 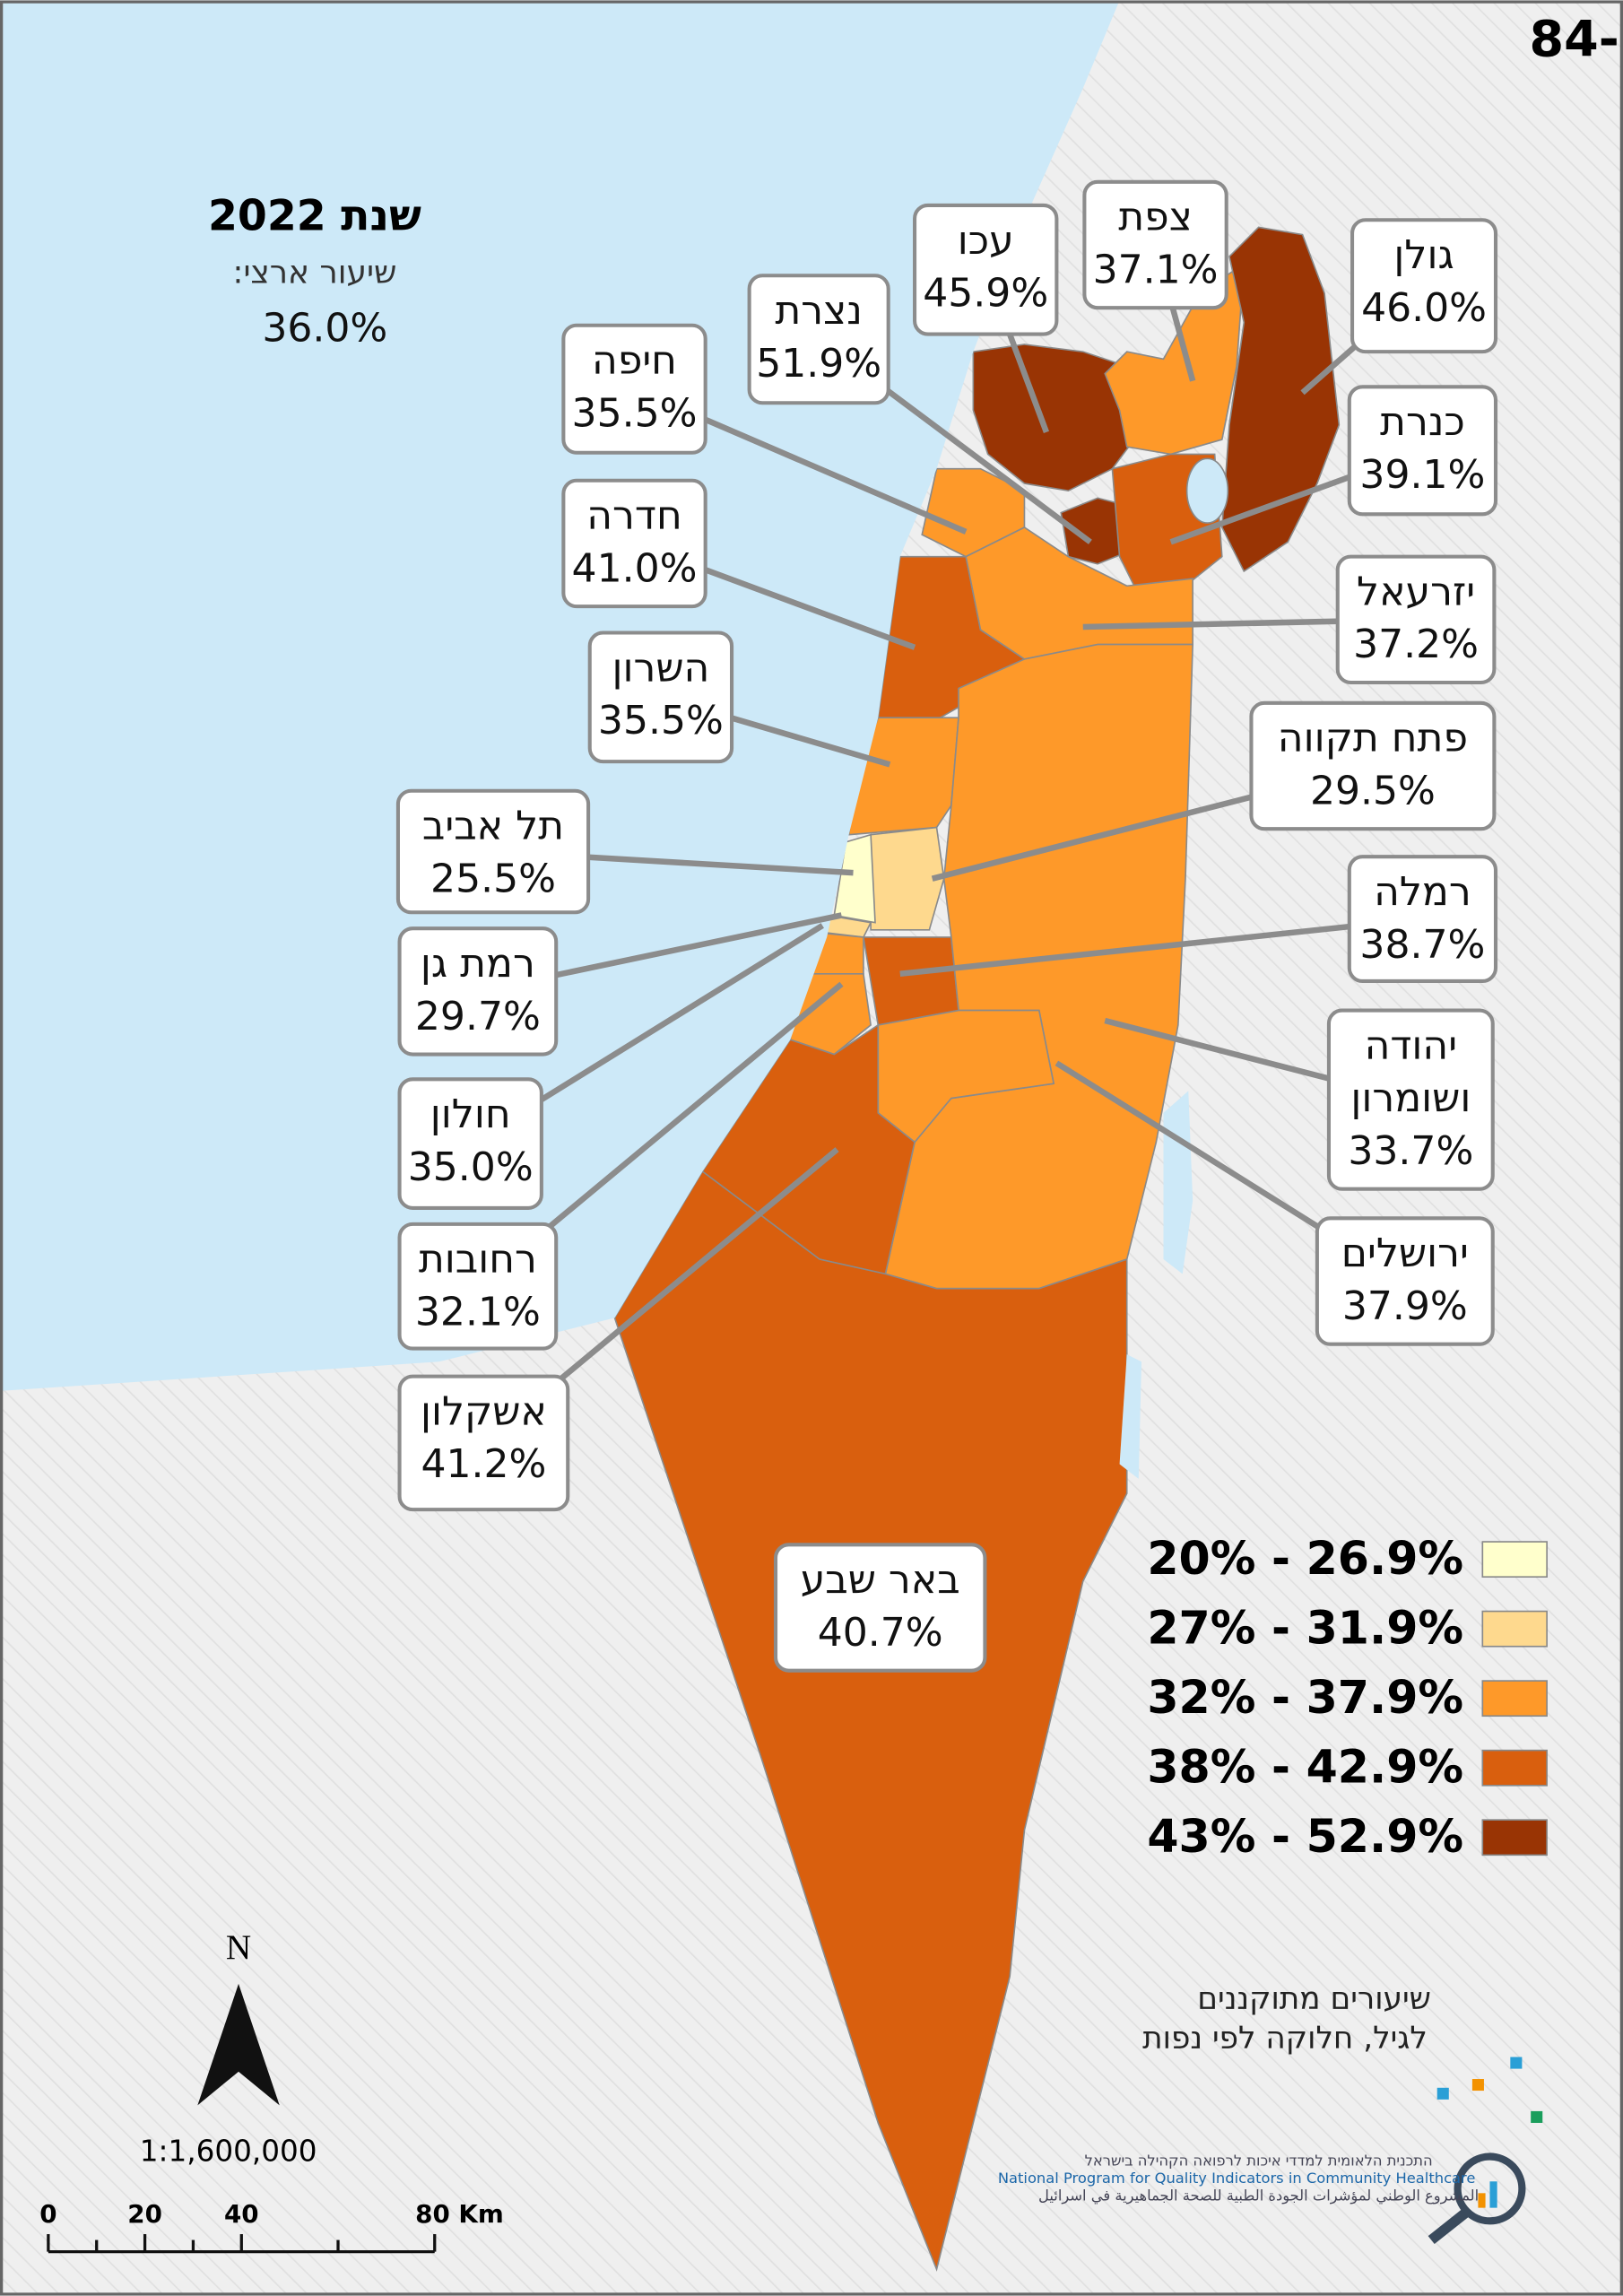 I want to click on district-name: נצרת, so click(x=819, y=311).